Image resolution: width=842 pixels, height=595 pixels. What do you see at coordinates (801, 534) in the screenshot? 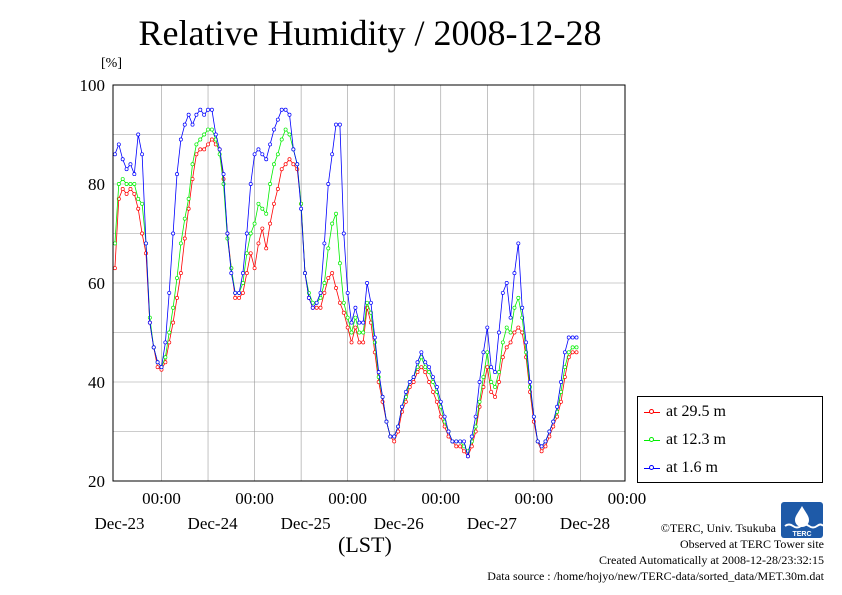
I see `logo-text: TERC` at bounding box center [801, 534].